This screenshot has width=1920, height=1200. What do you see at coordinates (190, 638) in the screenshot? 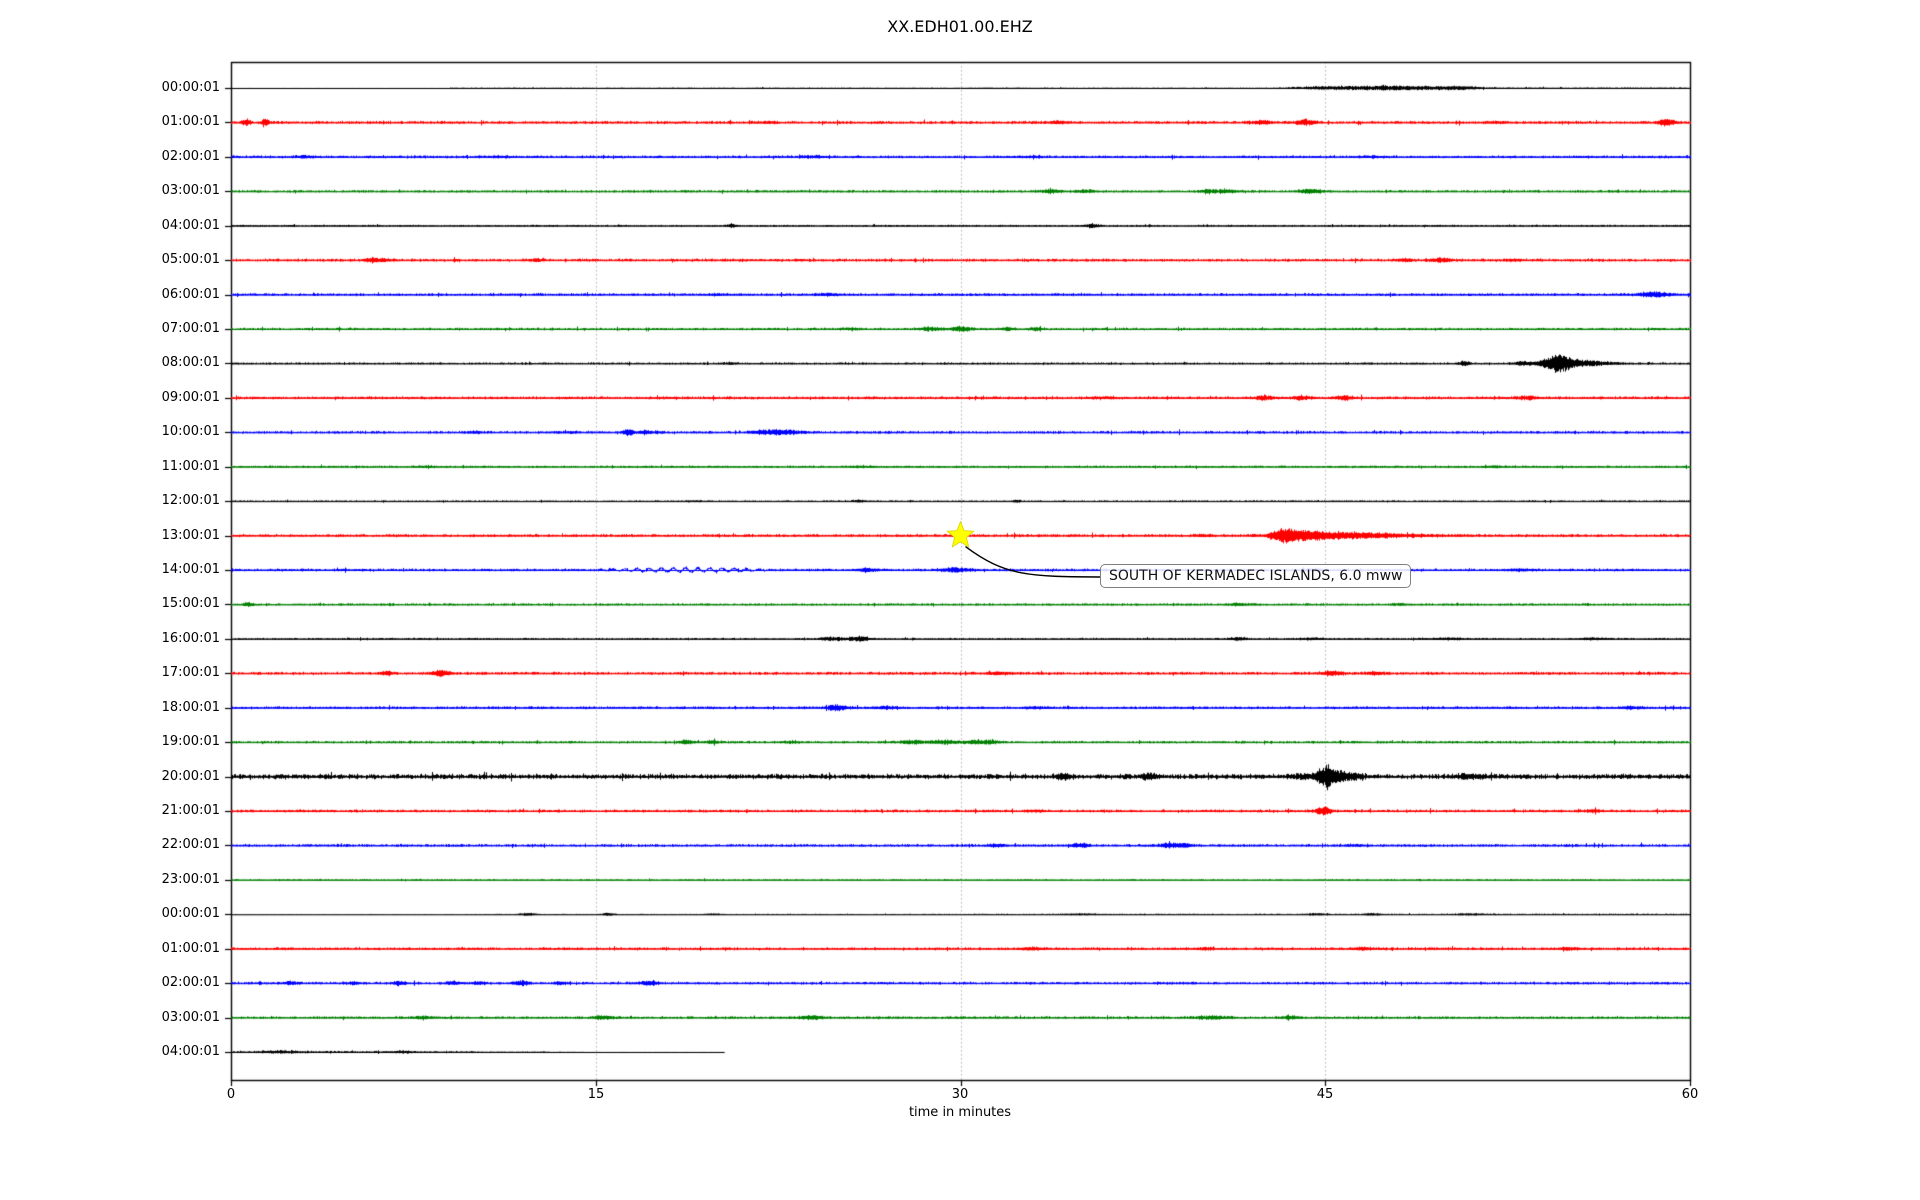
I see `trace-row-label: 16:00:01` at bounding box center [190, 638].